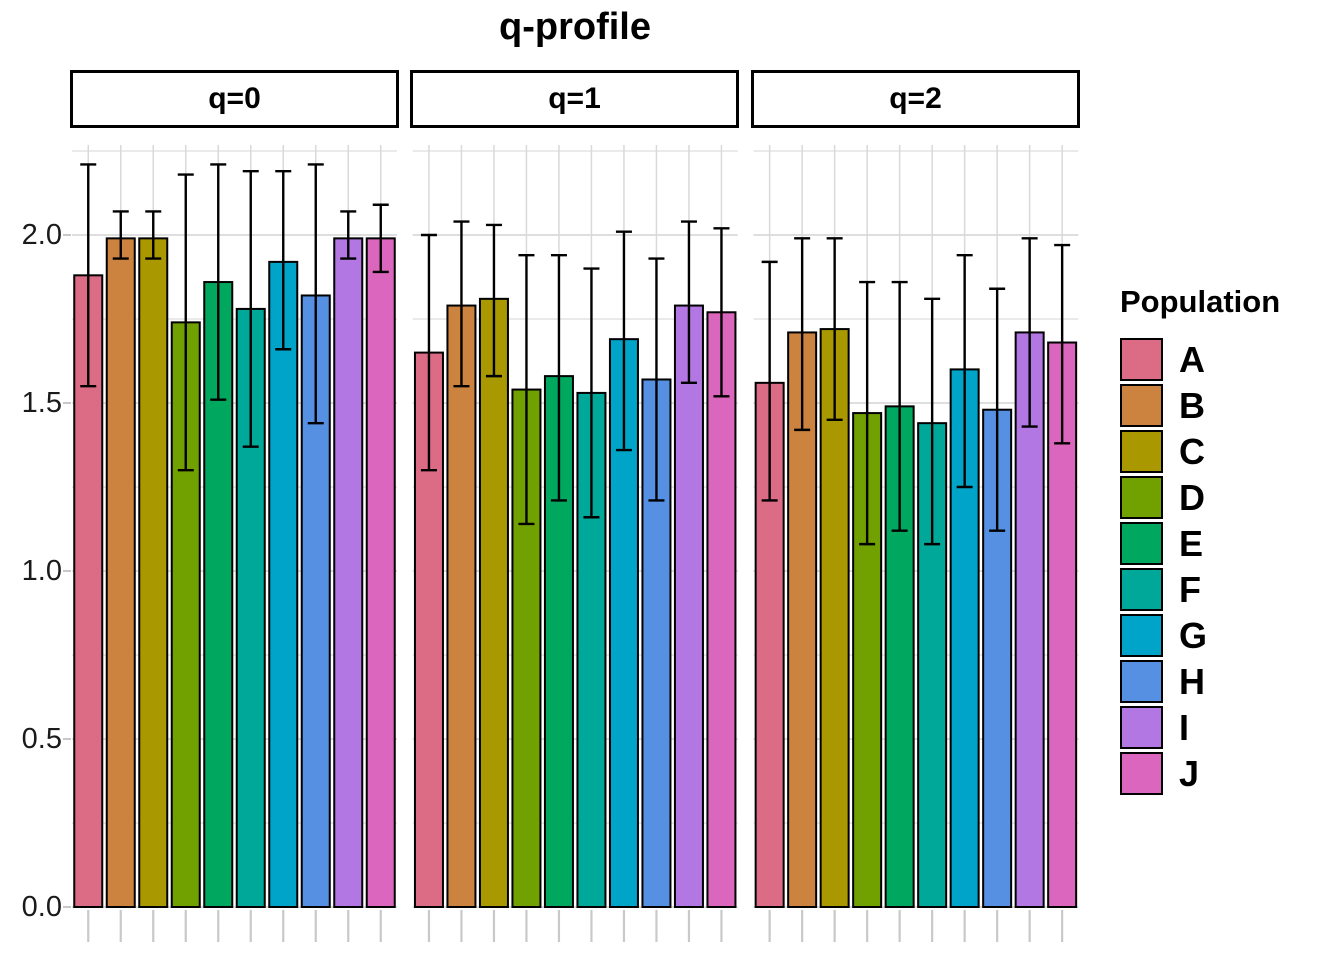 This screenshot has width=1344, height=960. I want to click on bar-q=1-F, so click(591, 650).